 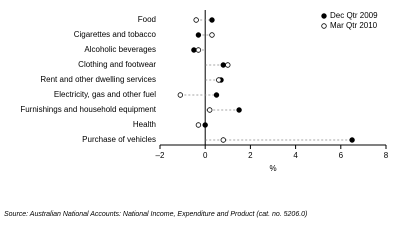 What do you see at coordinates (354, 25) in the screenshot?
I see `legend-label: Mar Qtr 2010` at bounding box center [354, 25].